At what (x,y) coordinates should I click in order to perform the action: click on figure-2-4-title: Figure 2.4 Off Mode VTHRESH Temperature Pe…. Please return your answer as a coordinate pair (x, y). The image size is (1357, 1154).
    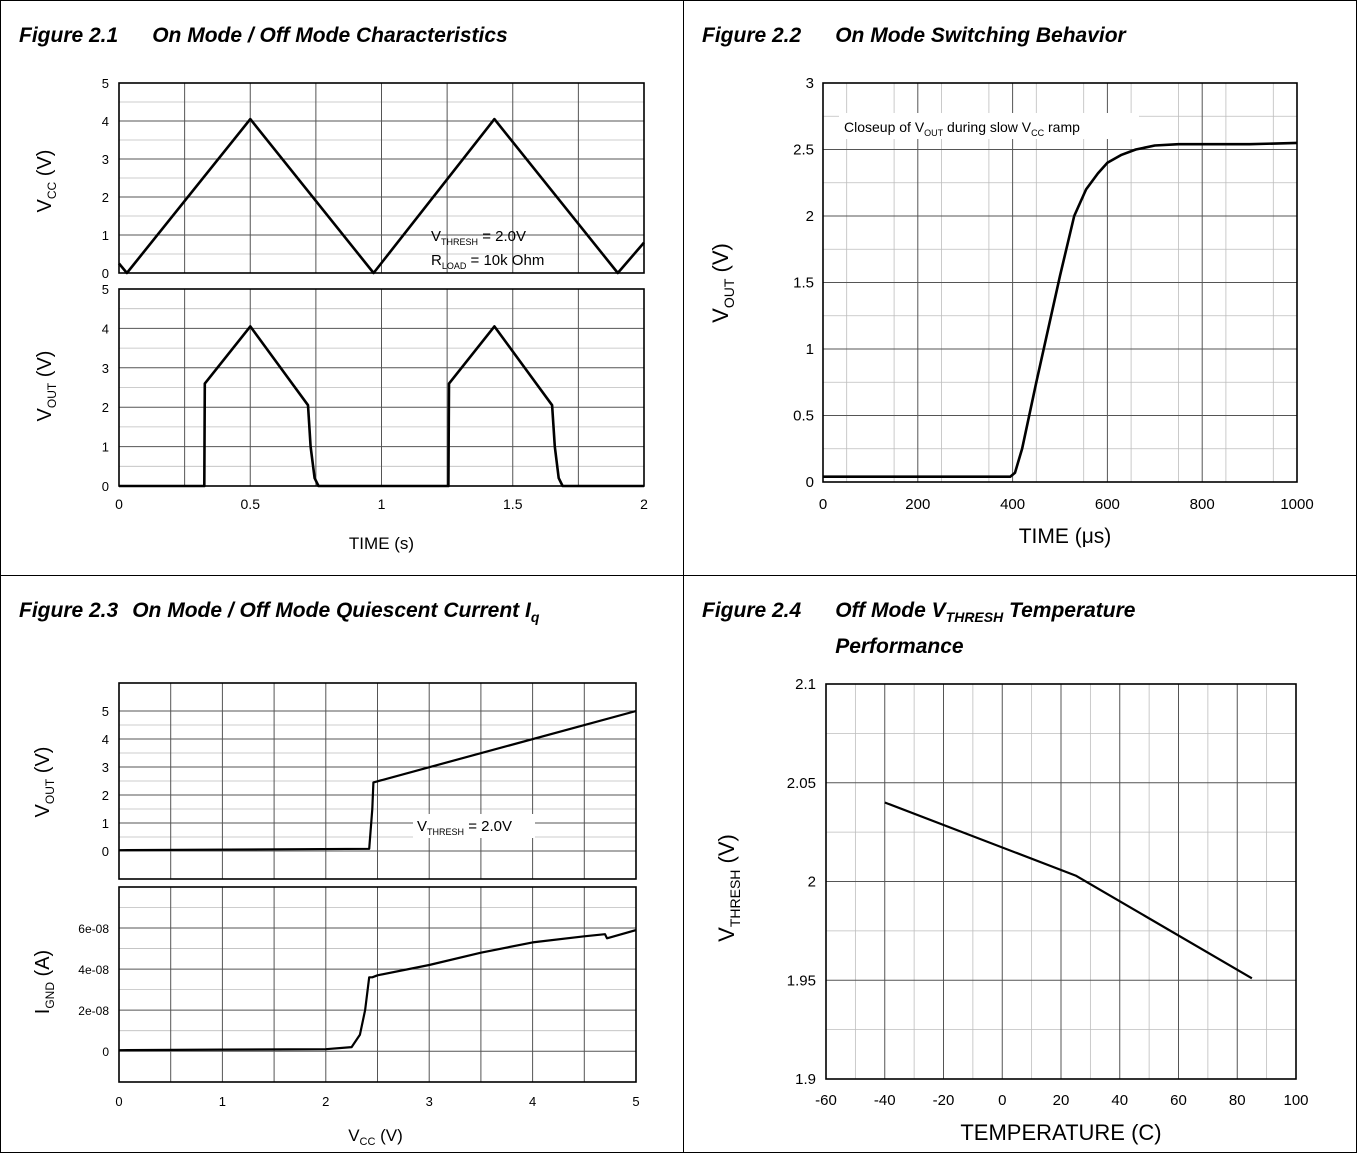
    Looking at the image, I should click on (918, 629).